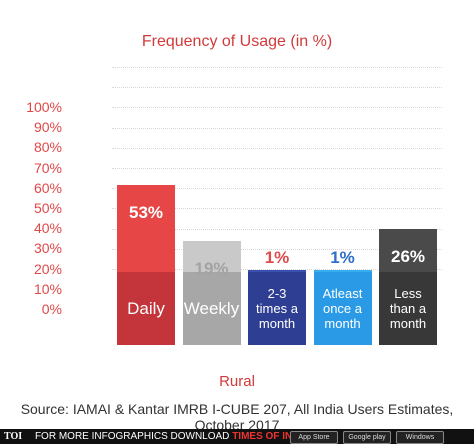 This screenshot has height=444, width=474. What do you see at coordinates (277, 308) in the screenshot?
I see `category-box: 2-3 times a month` at bounding box center [277, 308].